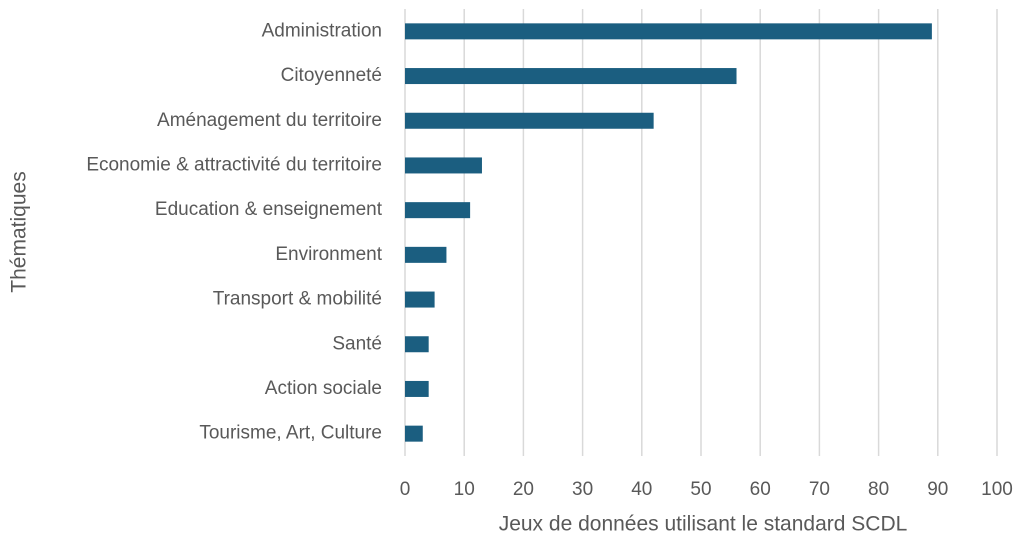 The height and width of the screenshot is (536, 1016). Describe the element at coordinates (269, 209) in the screenshot. I see `y-tick-label: Education & enseignement` at that location.